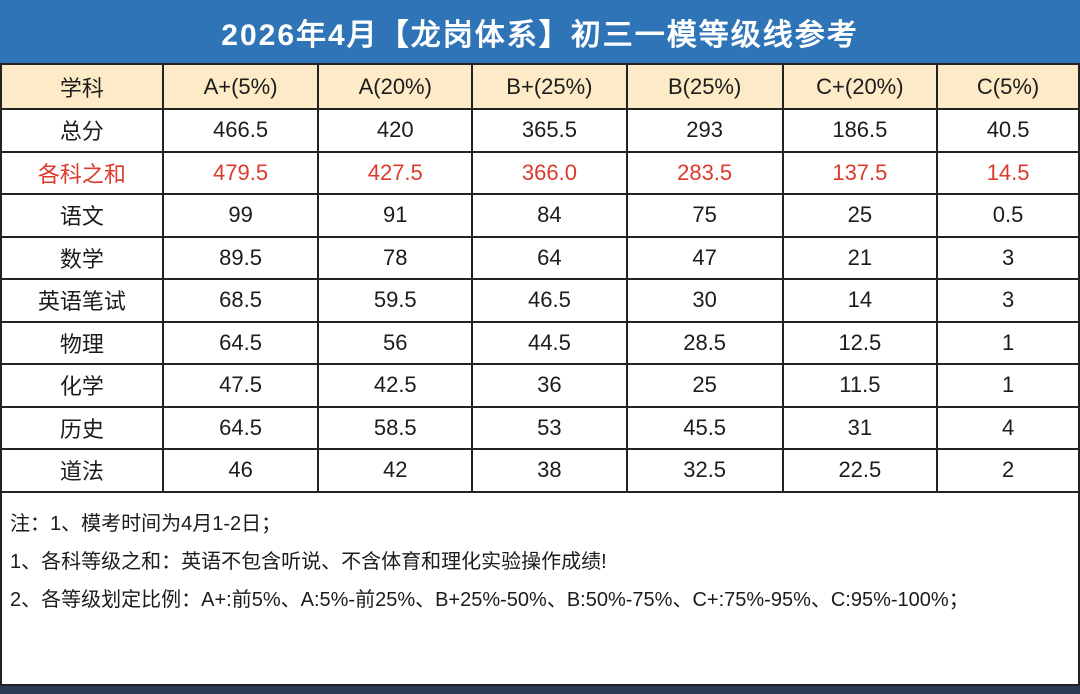 This screenshot has height=694, width=1080. I want to click on value-cell: 0.5, so click(1008, 215).